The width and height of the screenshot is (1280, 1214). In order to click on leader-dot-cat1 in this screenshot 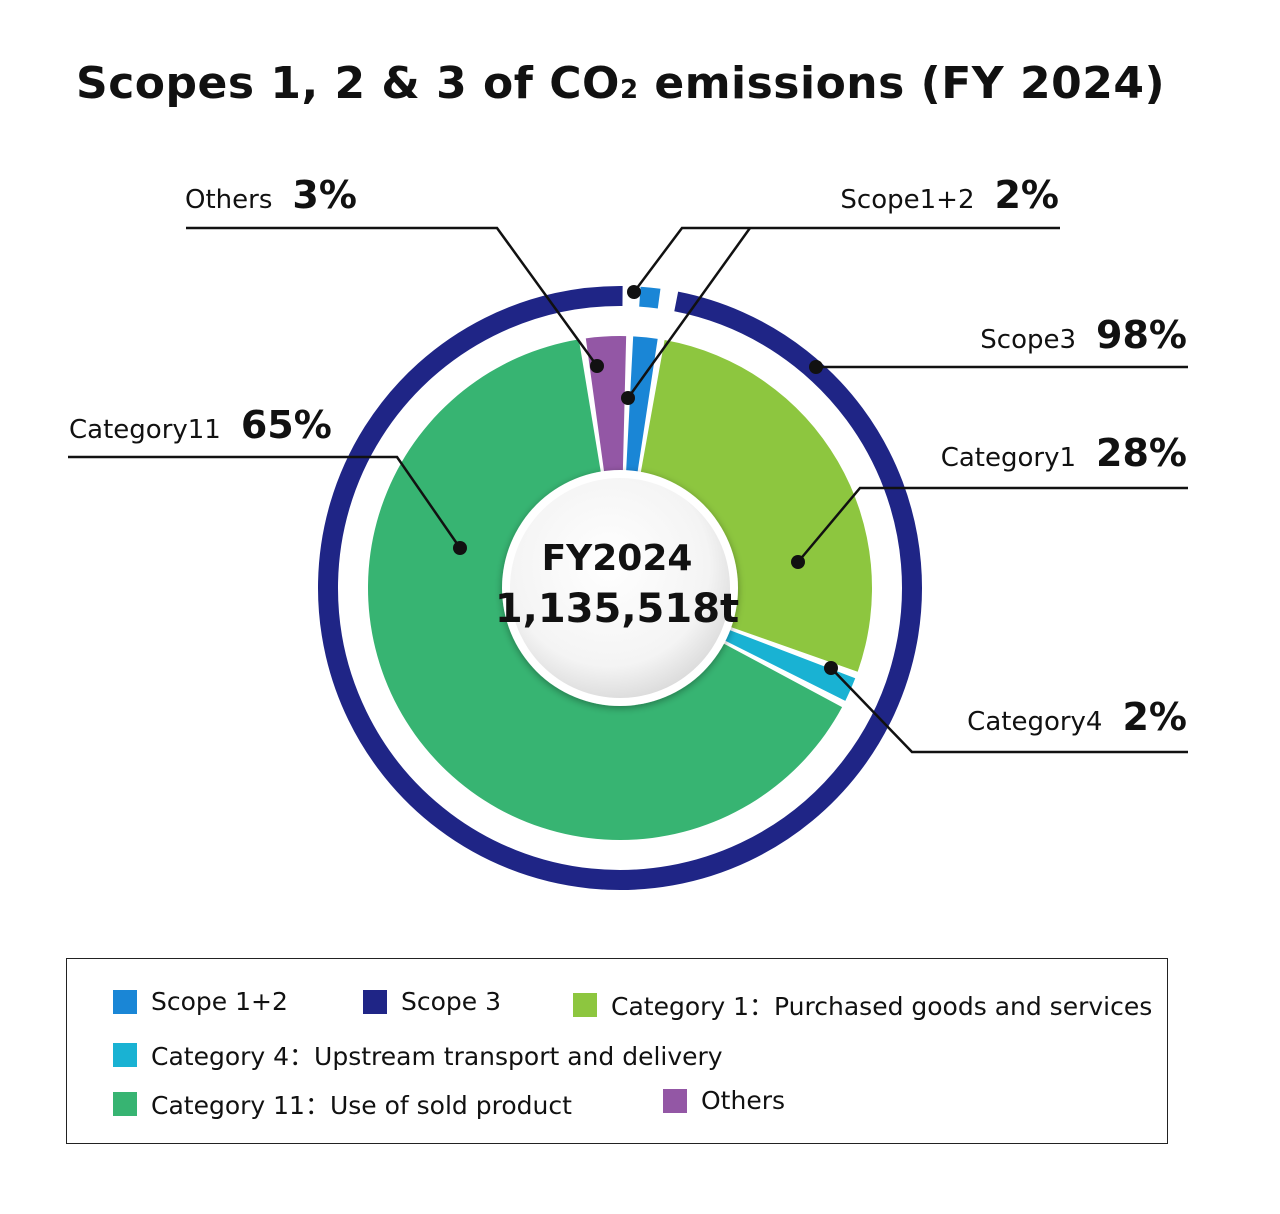, I will do `click(798, 562)`.